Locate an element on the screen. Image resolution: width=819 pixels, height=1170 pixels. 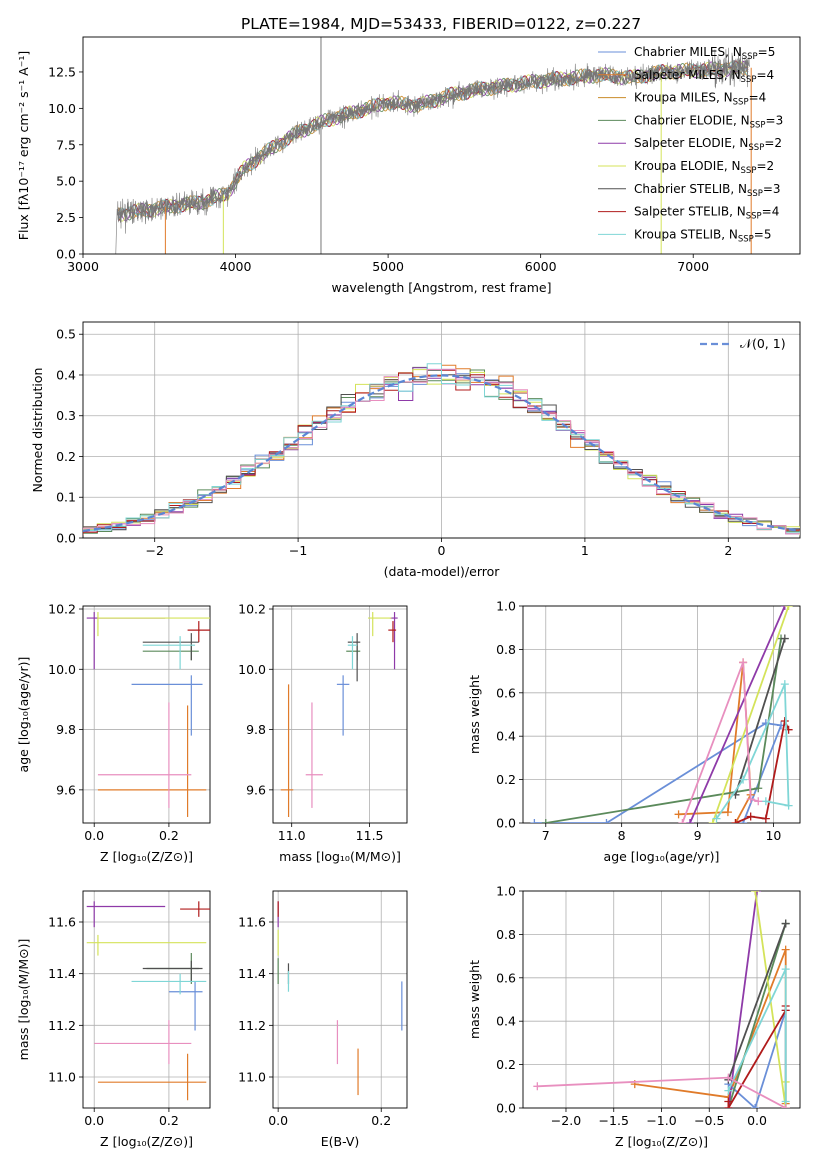
legend-label: Salpeter STELIB, N is located at coordinates (690, 212).